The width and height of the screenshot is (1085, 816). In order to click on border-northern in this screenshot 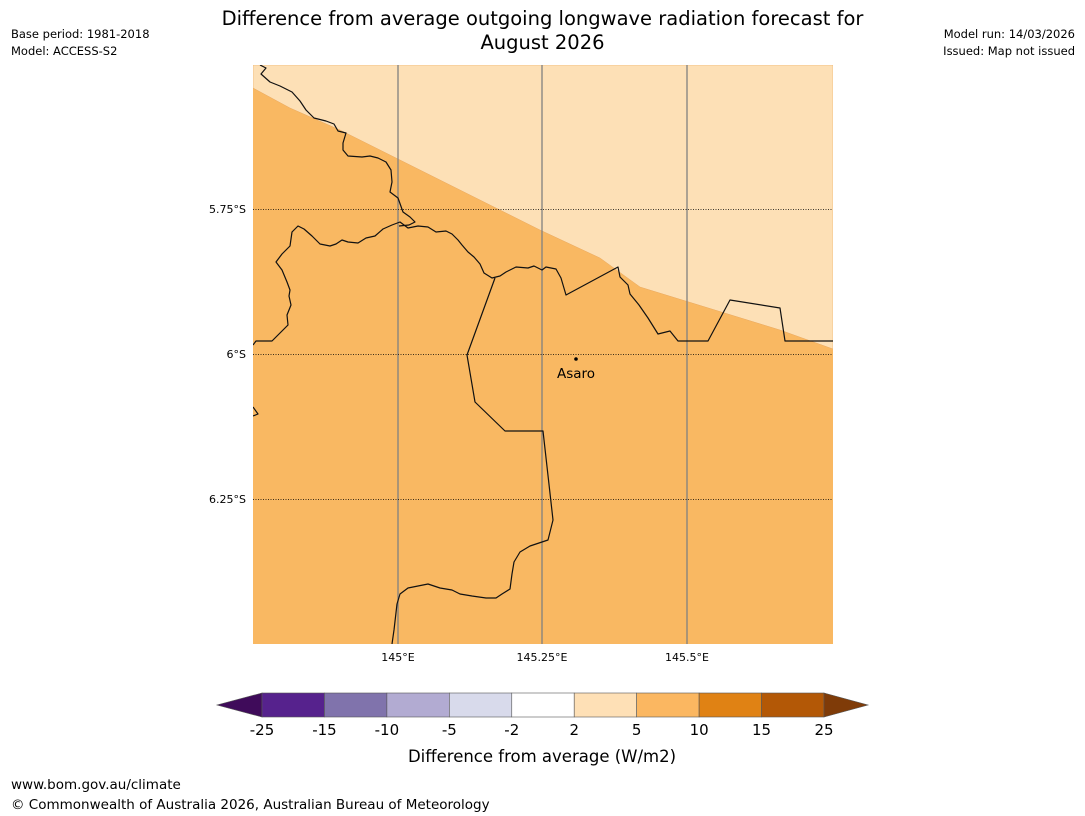, I will do `click(337, 146)`.